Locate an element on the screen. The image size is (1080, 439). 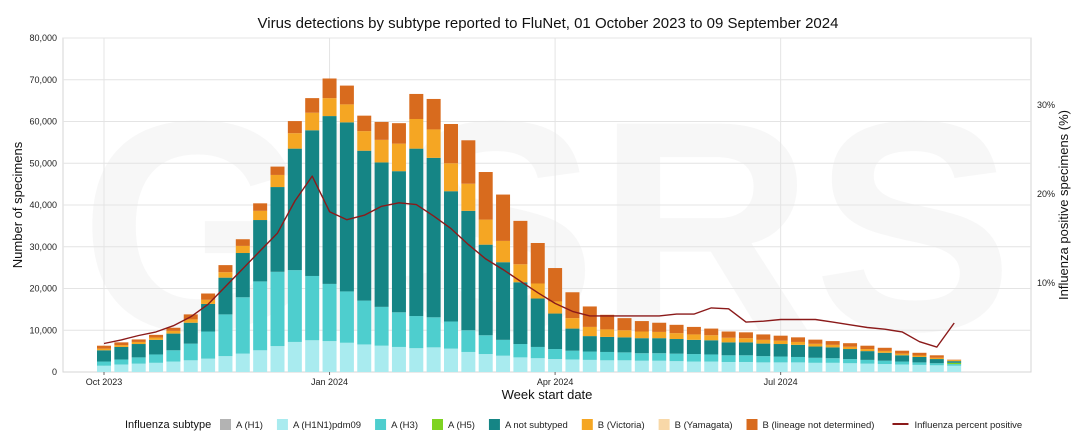
legend-label: B (Yamagata) is located at coordinates (704, 425).